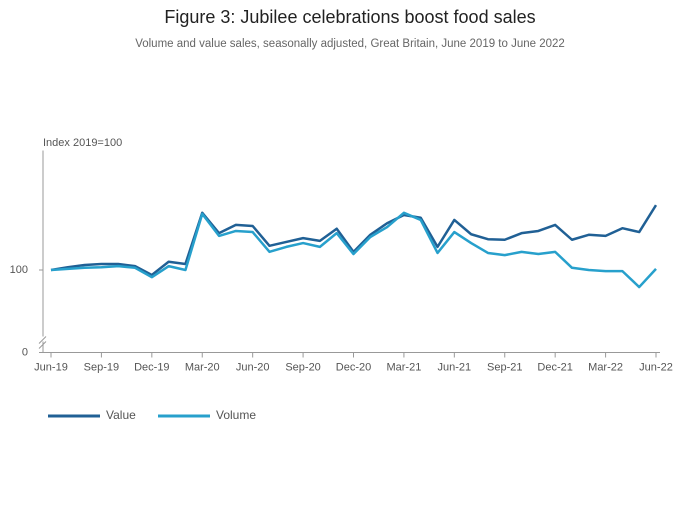  I want to click on x-tick-label: Jun-20, so click(253, 367).